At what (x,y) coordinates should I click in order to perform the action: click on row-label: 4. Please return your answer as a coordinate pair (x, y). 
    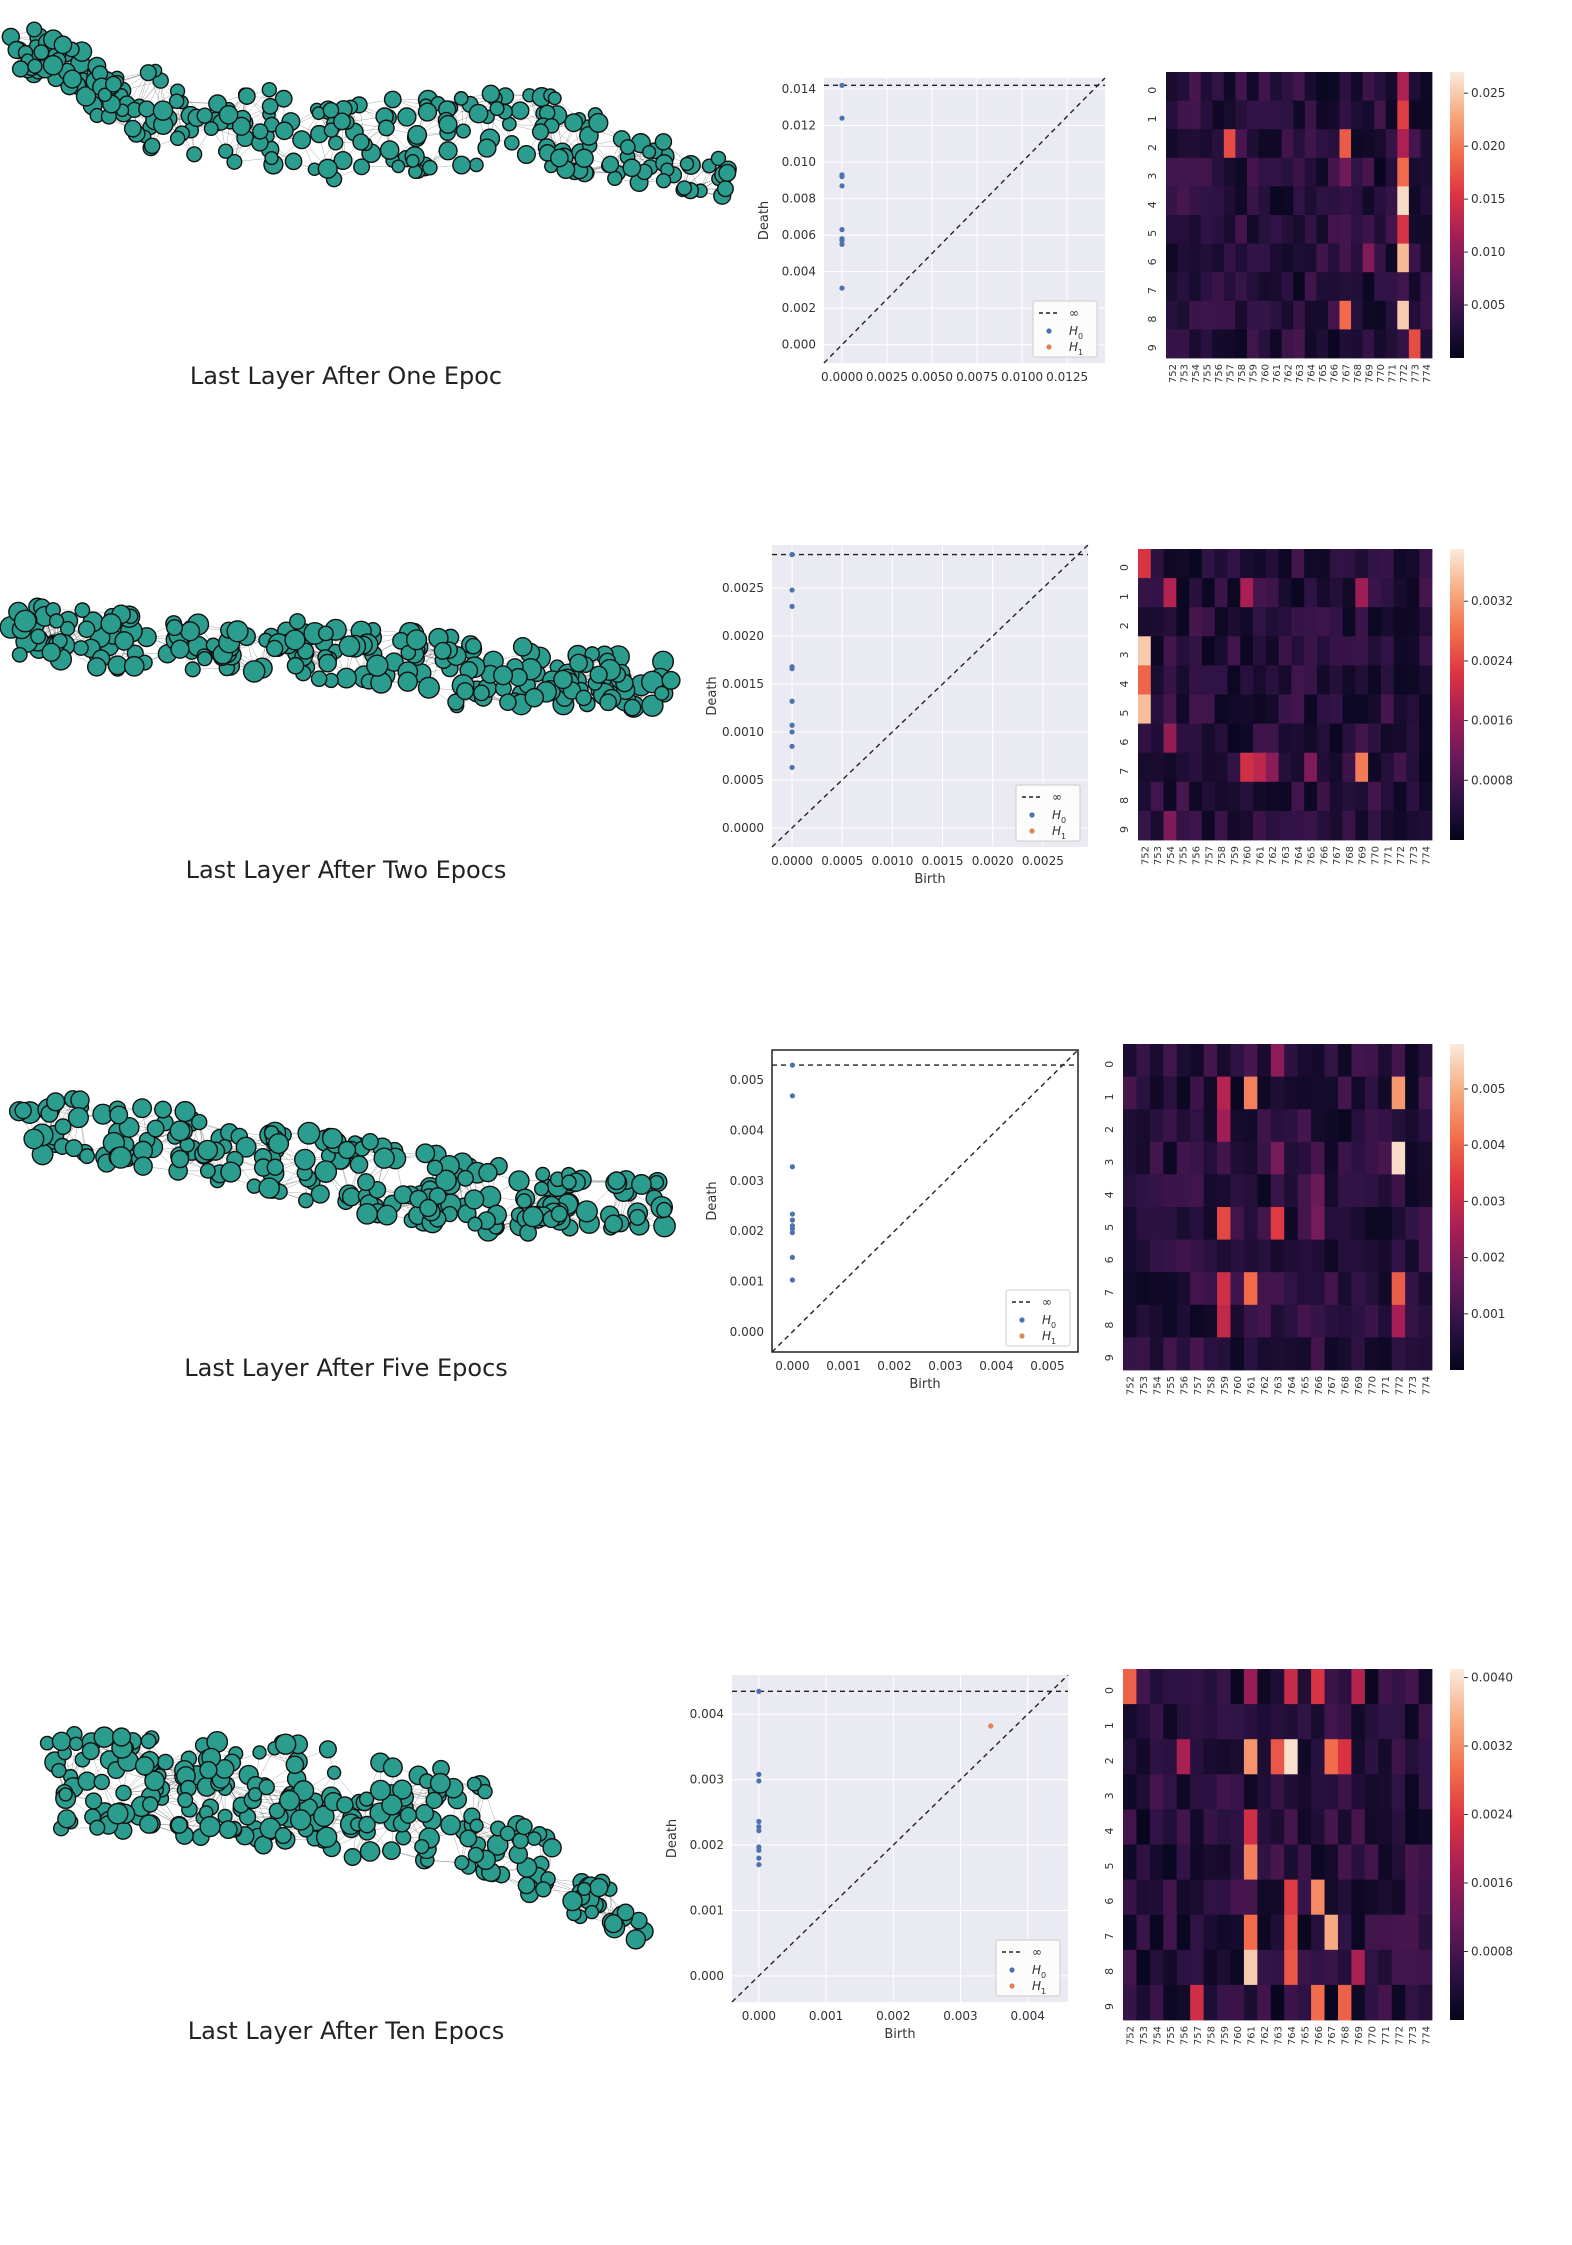
    Looking at the image, I should click on (1152, 204).